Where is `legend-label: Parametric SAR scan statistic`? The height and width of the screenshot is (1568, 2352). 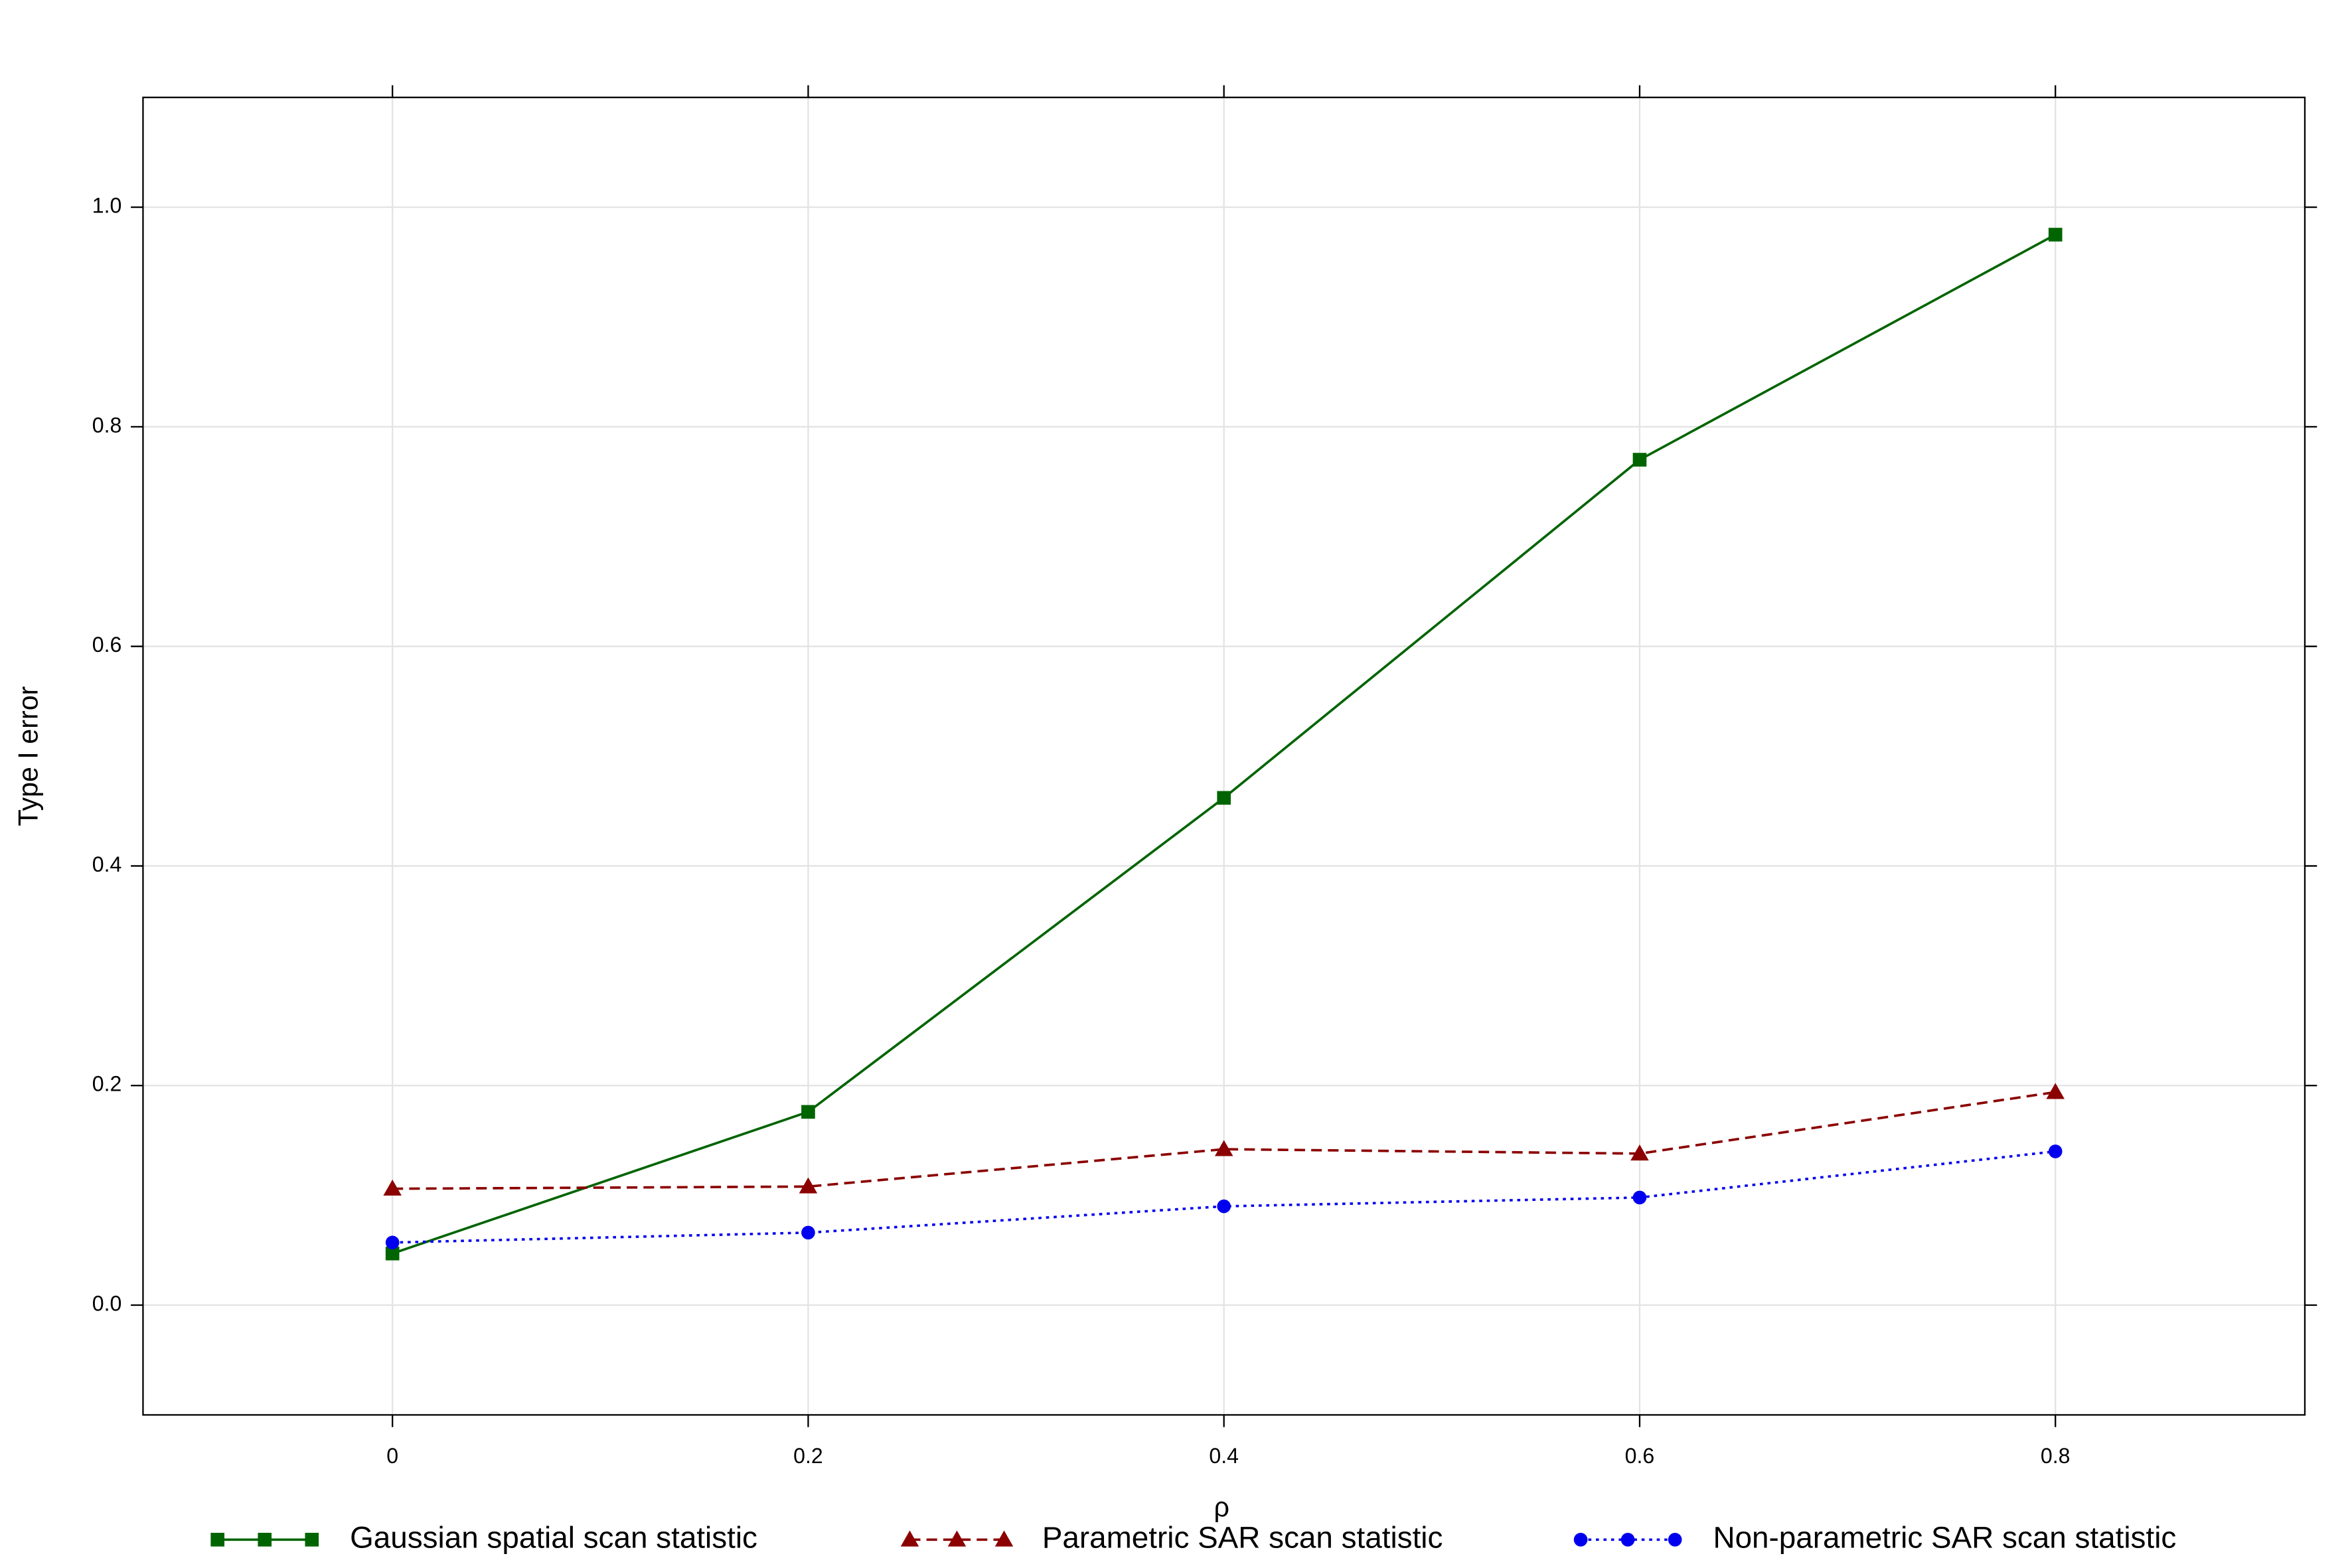
legend-label: Parametric SAR scan statistic is located at coordinates (1243, 1537).